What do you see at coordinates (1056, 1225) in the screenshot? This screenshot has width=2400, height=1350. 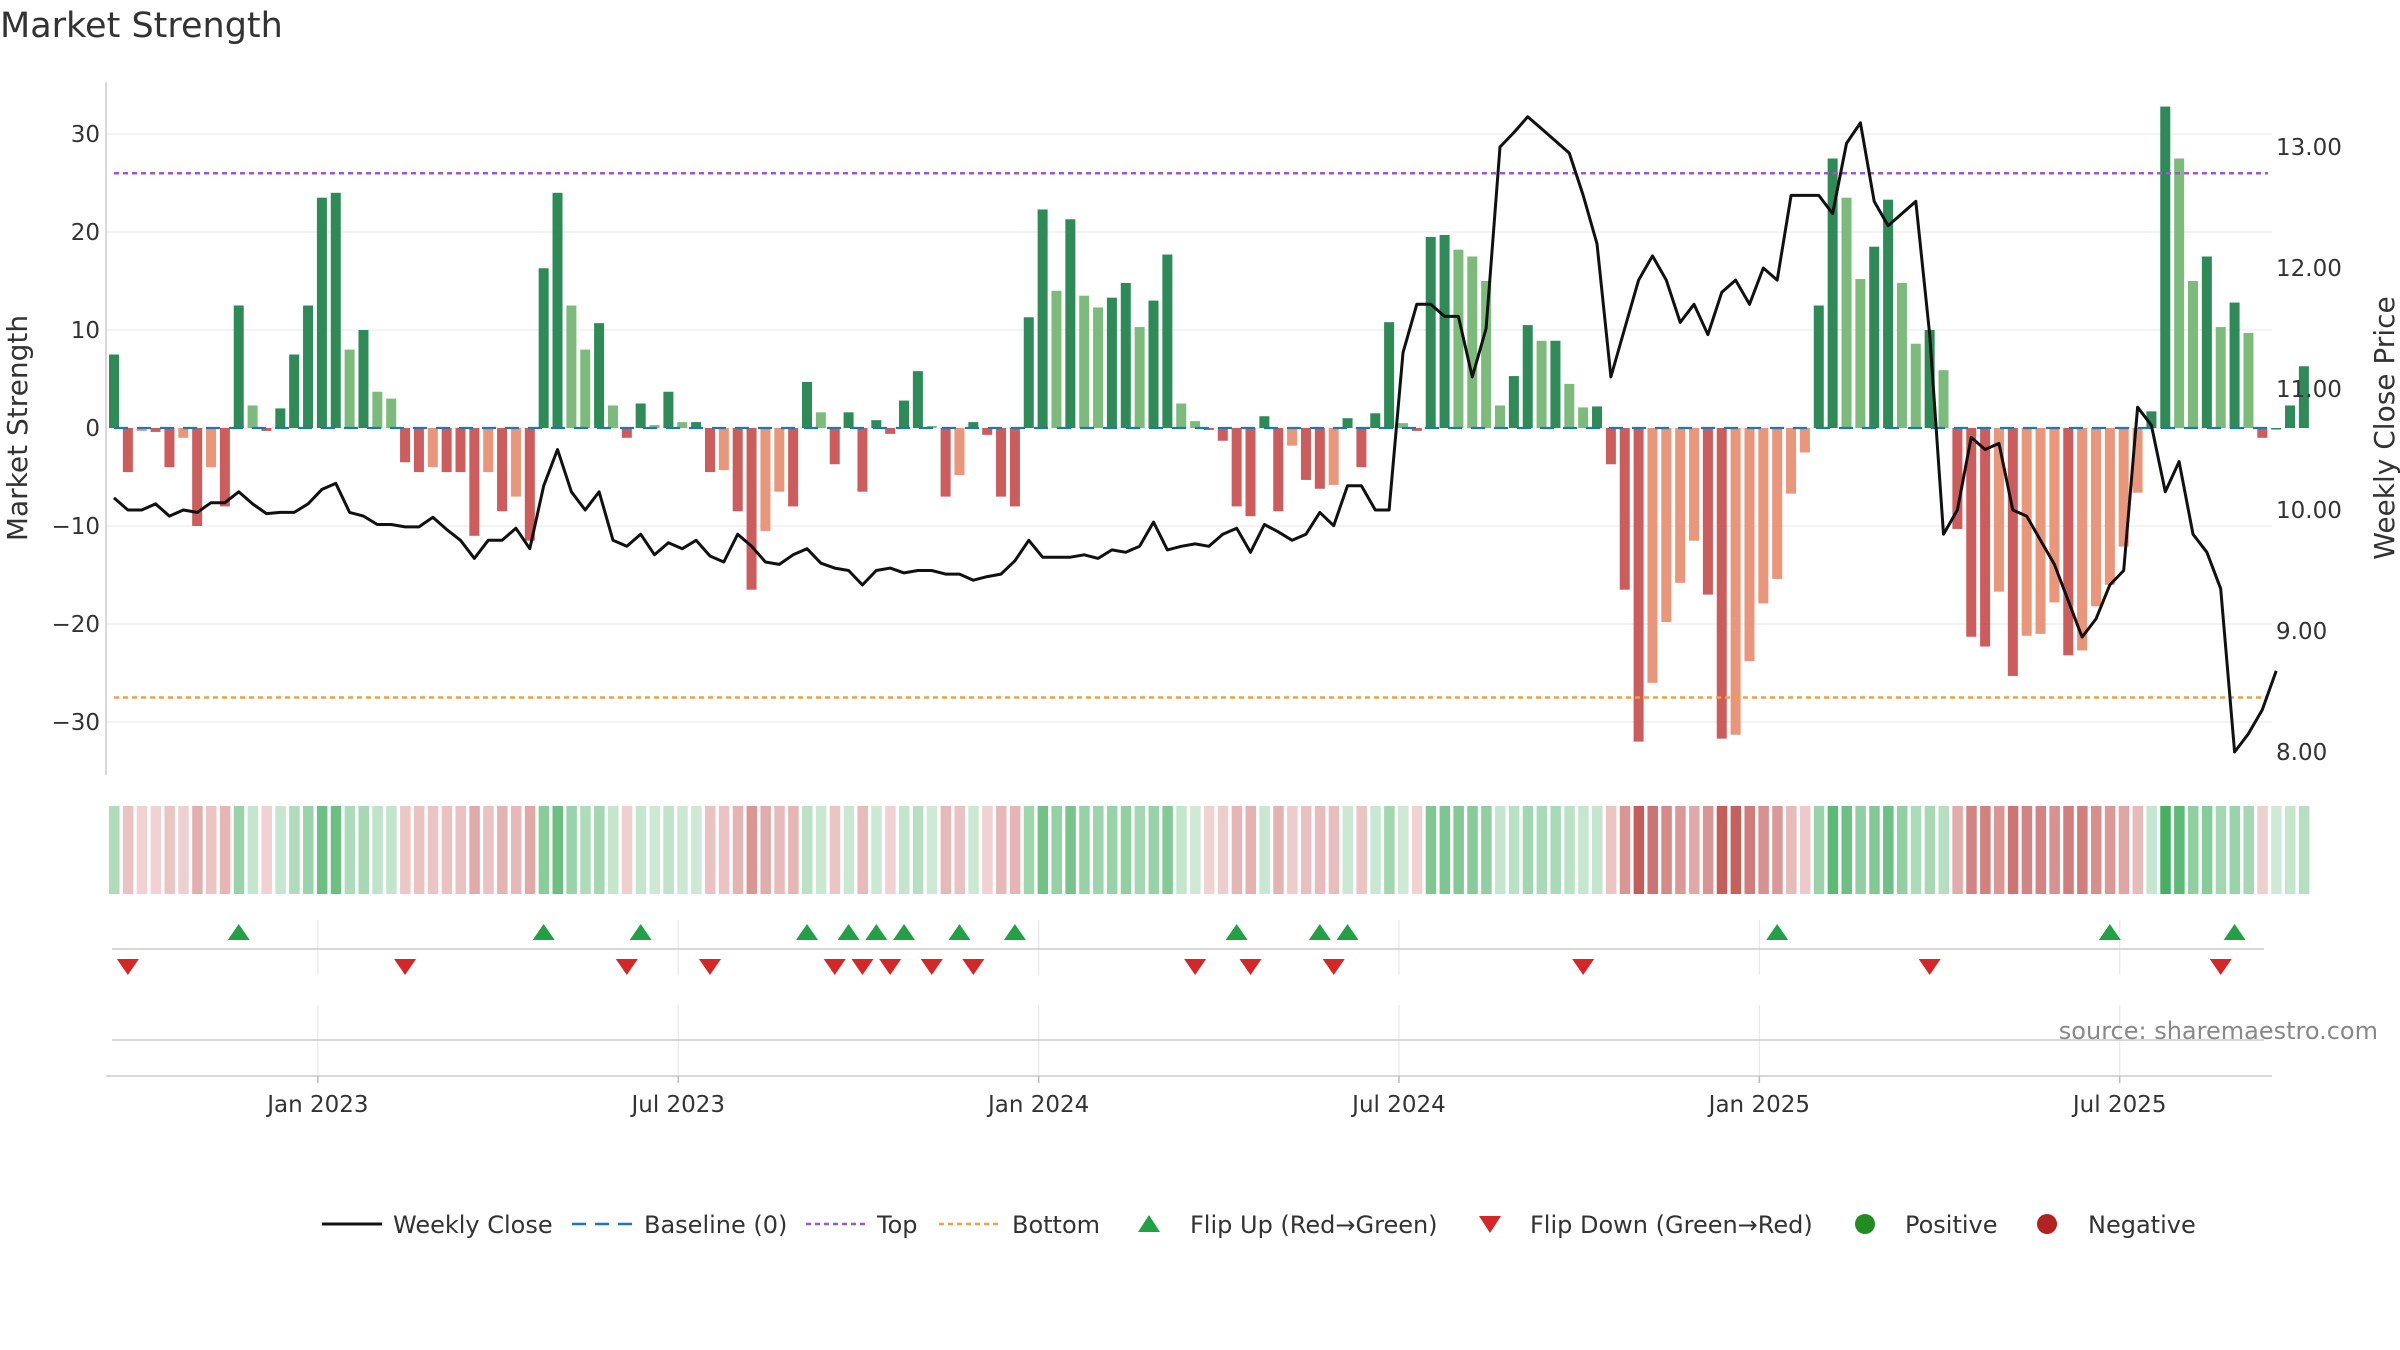 I see `legend-bottom-label: Bottom` at bounding box center [1056, 1225].